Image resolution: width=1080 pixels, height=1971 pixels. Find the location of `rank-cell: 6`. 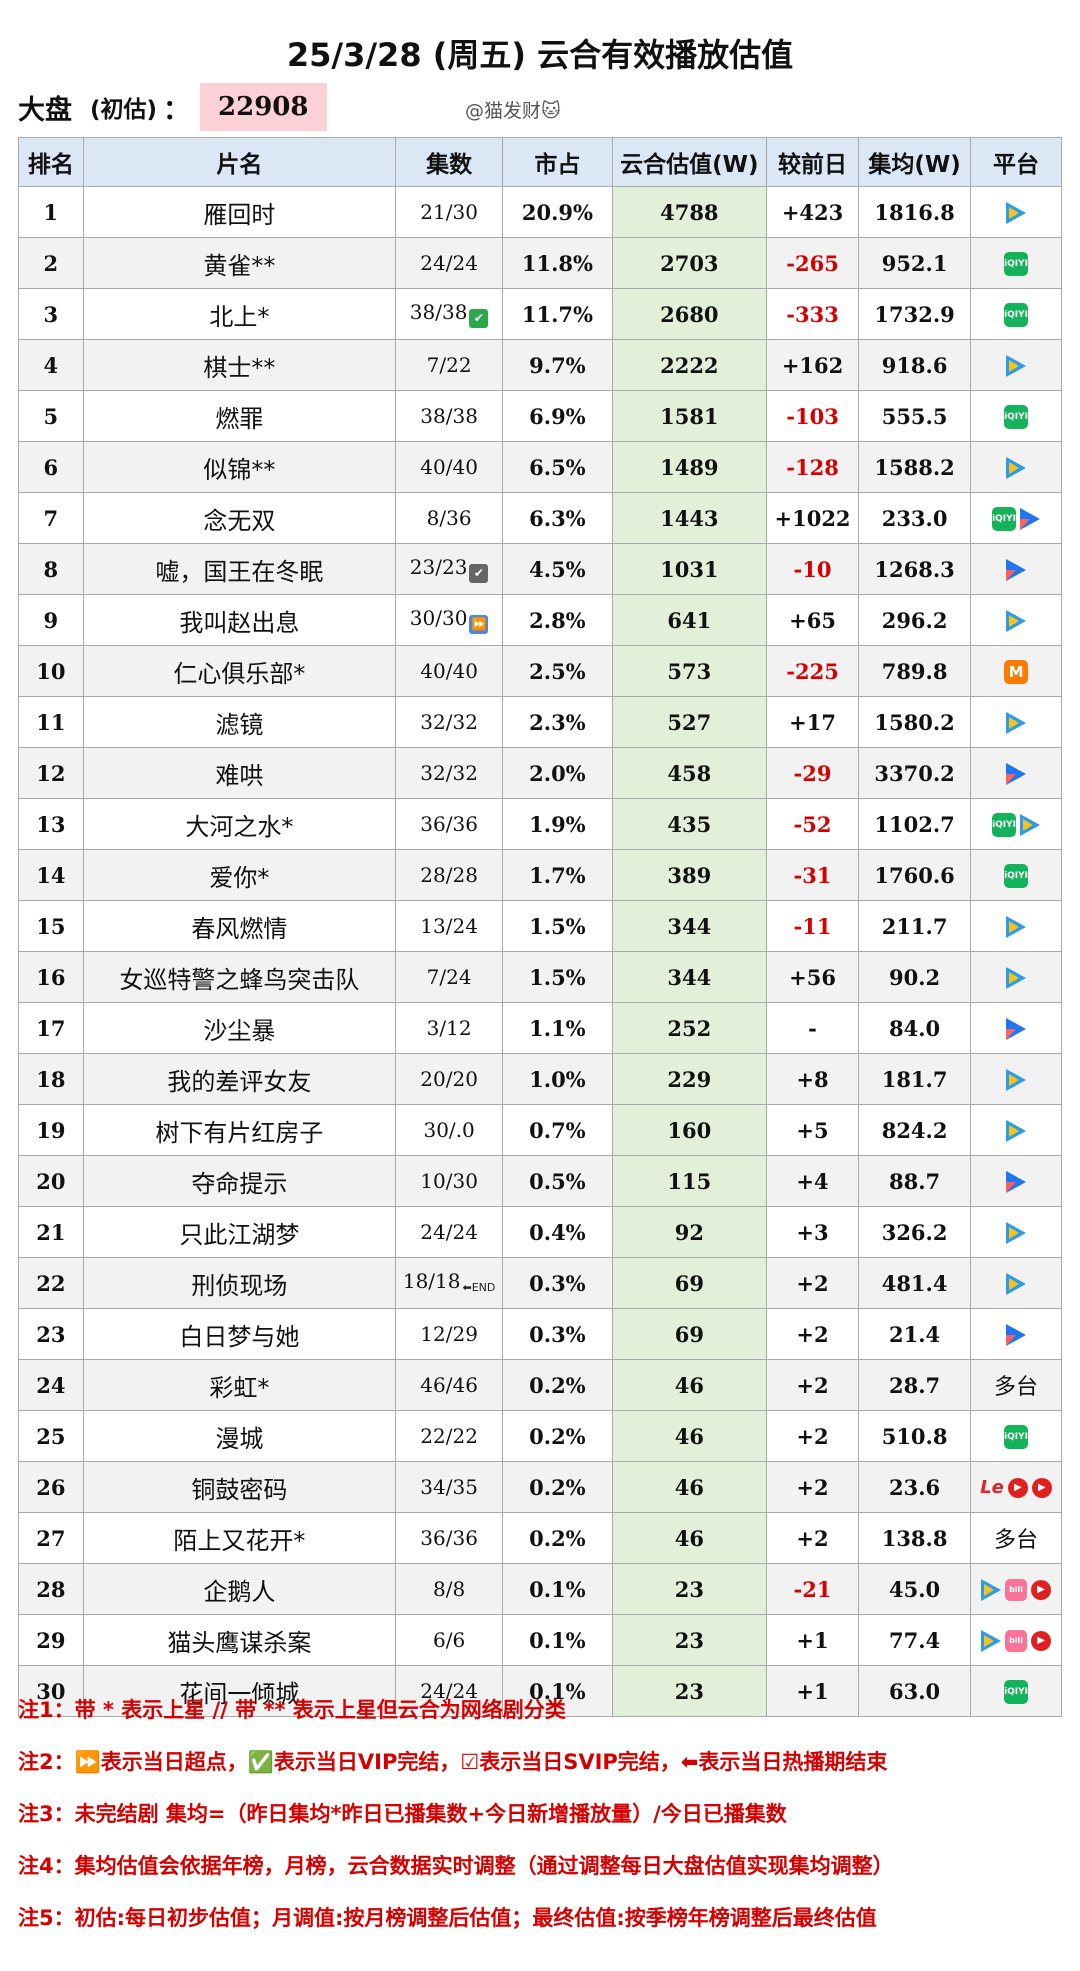

rank-cell: 6 is located at coordinates (51, 467).